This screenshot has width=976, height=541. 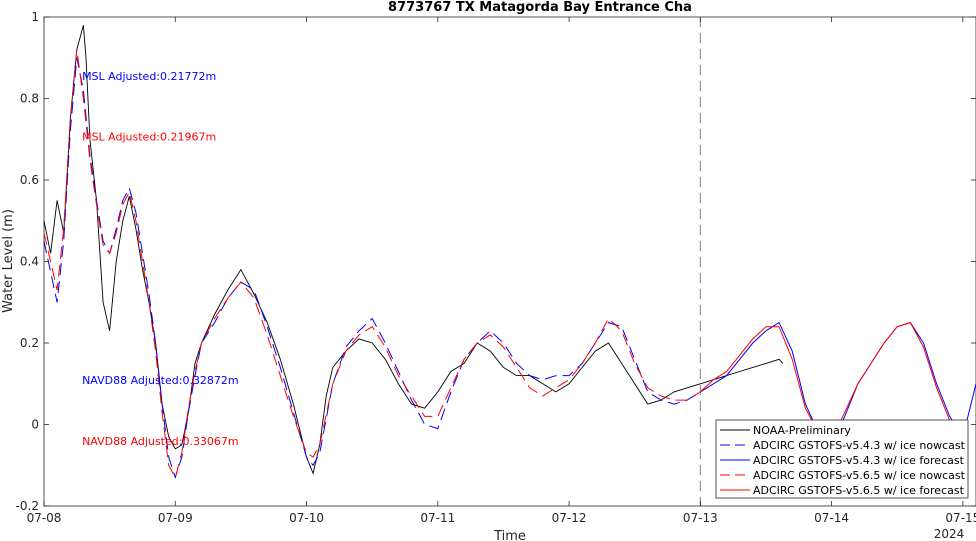 I want to click on x-tick-label: 07-13, so click(x=700, y=518).